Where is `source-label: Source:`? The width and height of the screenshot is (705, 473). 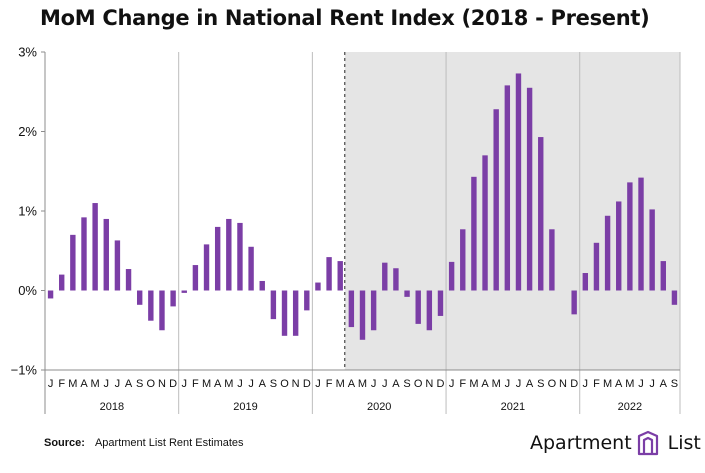 source-label: Source: is located at coordinates (64, 443).